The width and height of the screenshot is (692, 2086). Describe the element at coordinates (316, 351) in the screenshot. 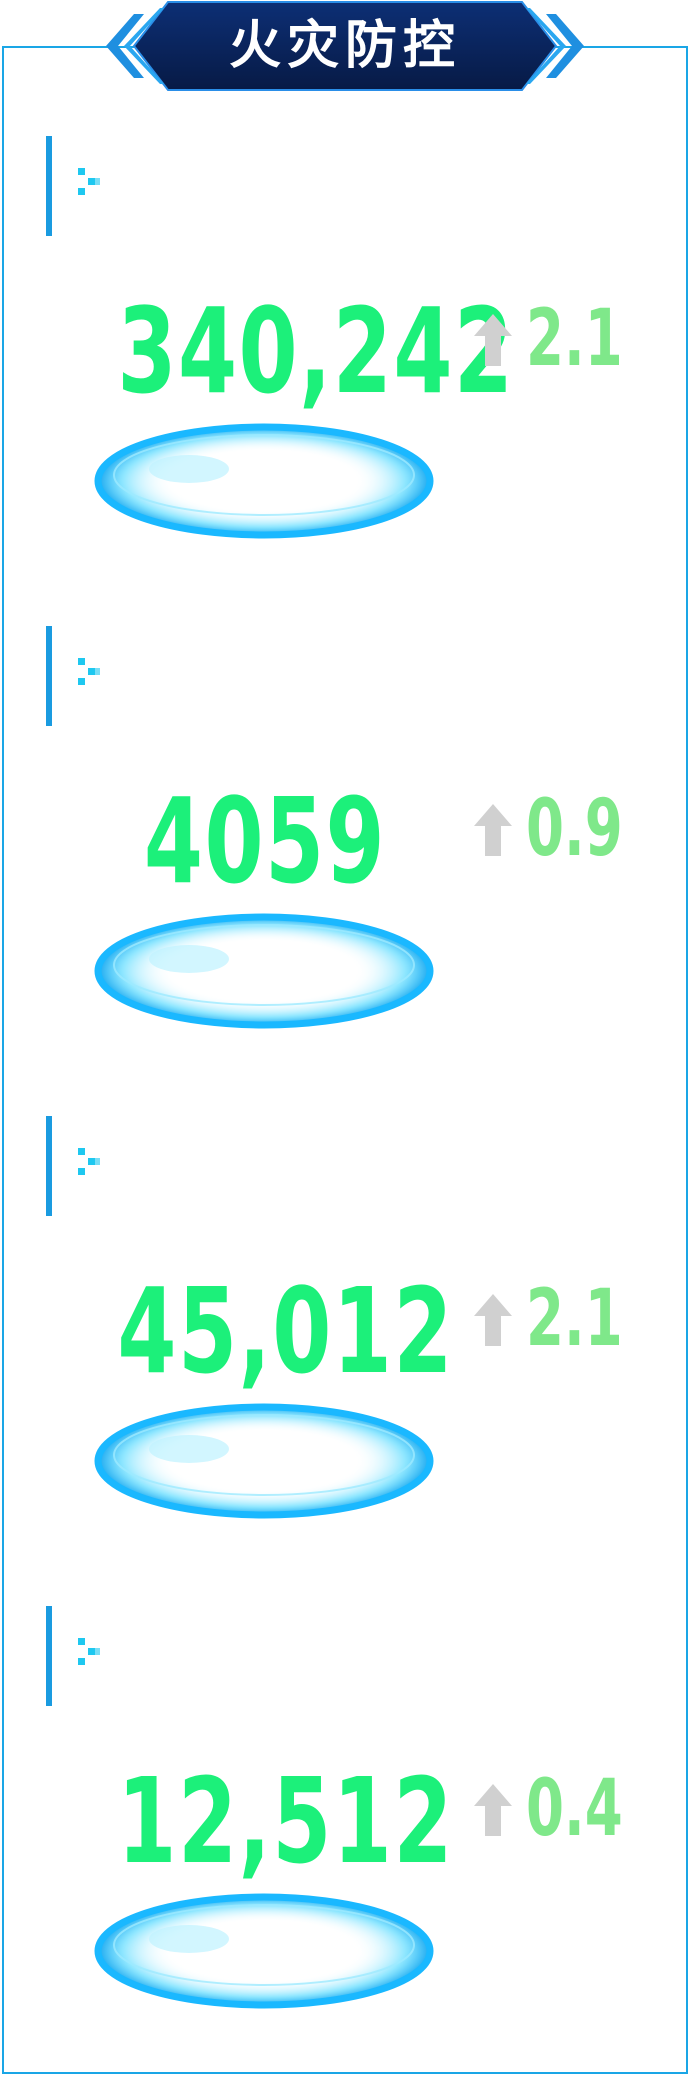

I see `metric-value: 340,242` at that location.